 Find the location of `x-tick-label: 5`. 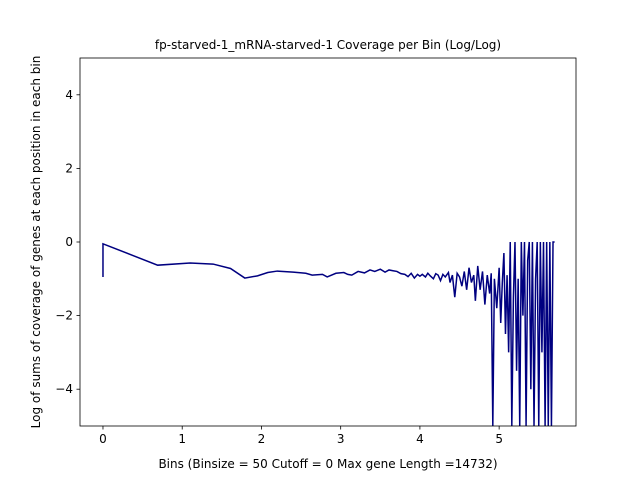

x-tick-label: 5 is located at coordinates (499, 439).